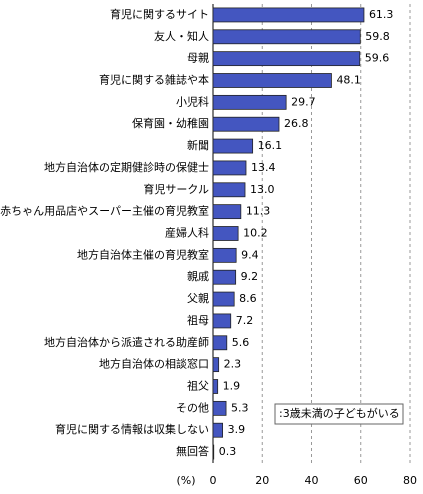 The image size is (423, 494). I want to click on data-label: 48.1, so click(348, 80).